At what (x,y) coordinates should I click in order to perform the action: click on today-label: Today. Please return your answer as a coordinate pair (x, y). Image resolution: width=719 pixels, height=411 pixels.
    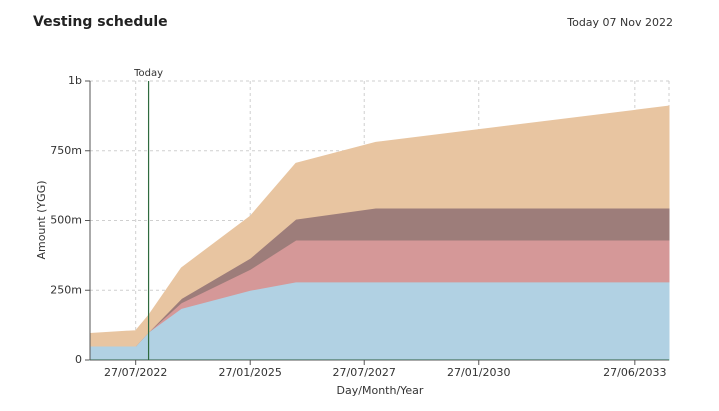
    Looking at the image, I should click on (148, 73).